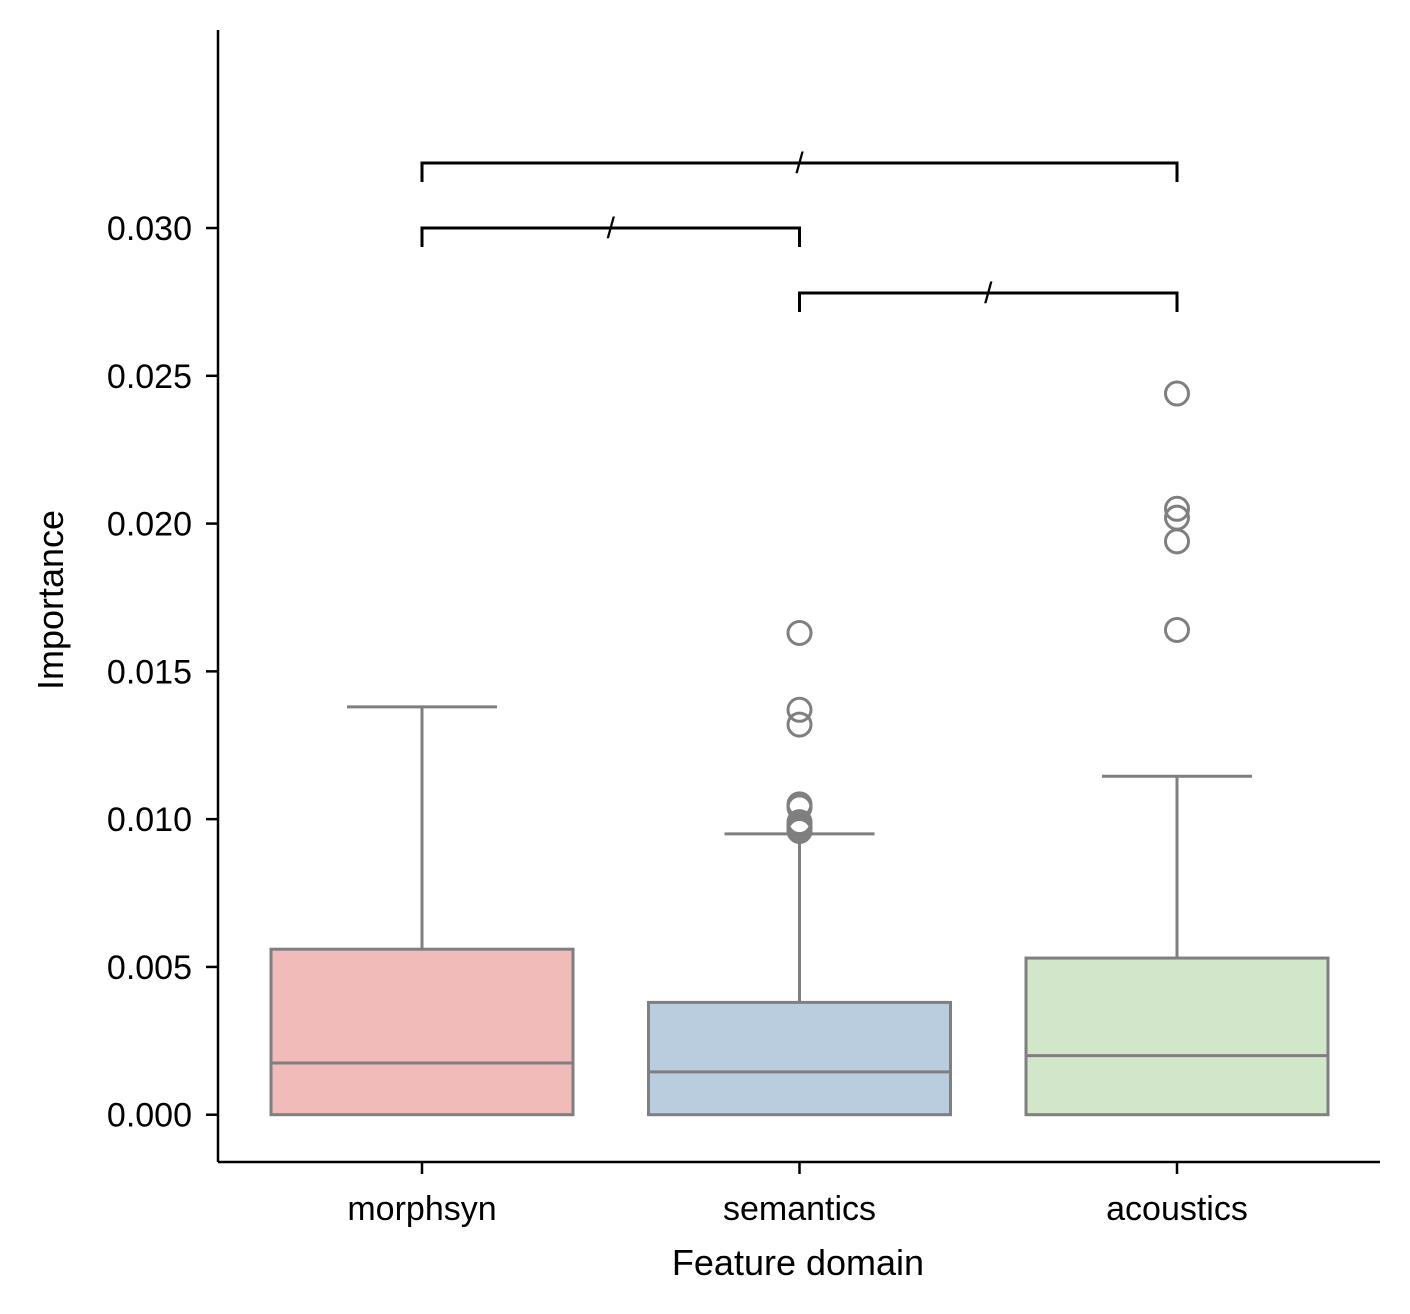  Describe the element at coordinates (799, 868) in the screenshot. I see `box-semantics` at that location.